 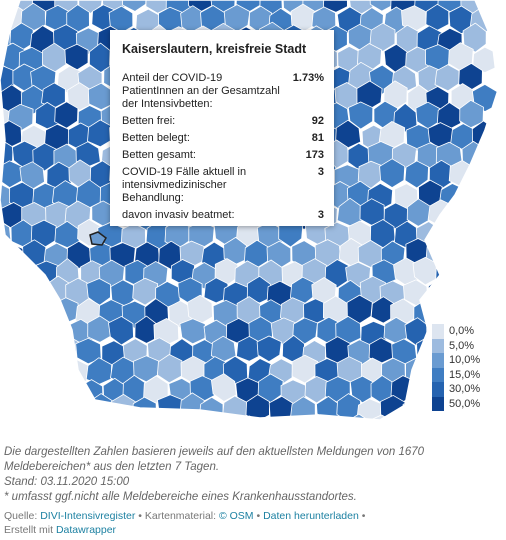 I want to click on footer-text: Kartenmaterial:, so click(x=180, y=516).